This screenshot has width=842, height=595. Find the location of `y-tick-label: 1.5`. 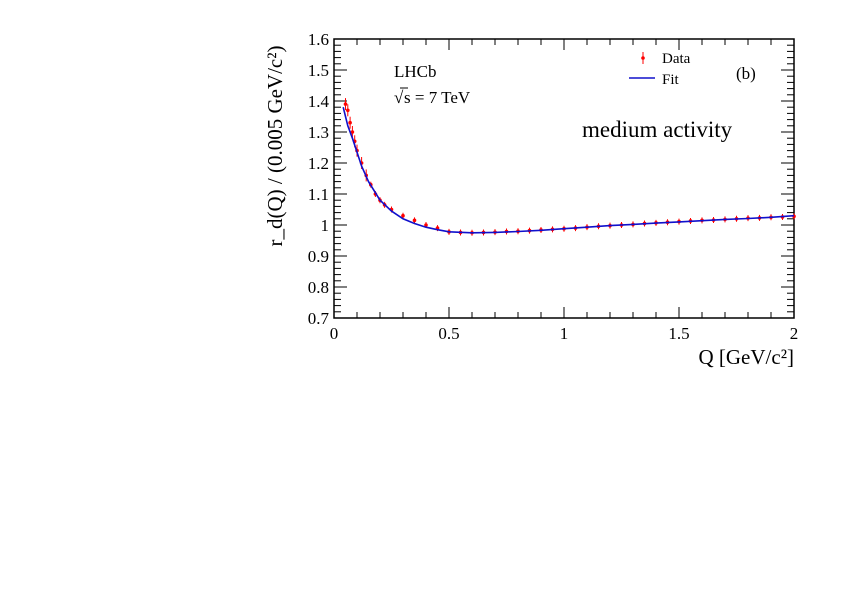

y-tick-label: 1.5 is located at coordinates (318, 70).